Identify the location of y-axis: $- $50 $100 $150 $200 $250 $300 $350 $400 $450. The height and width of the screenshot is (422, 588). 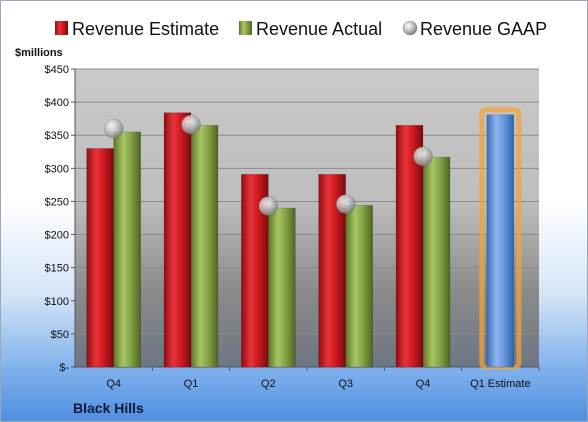
(60, 219).